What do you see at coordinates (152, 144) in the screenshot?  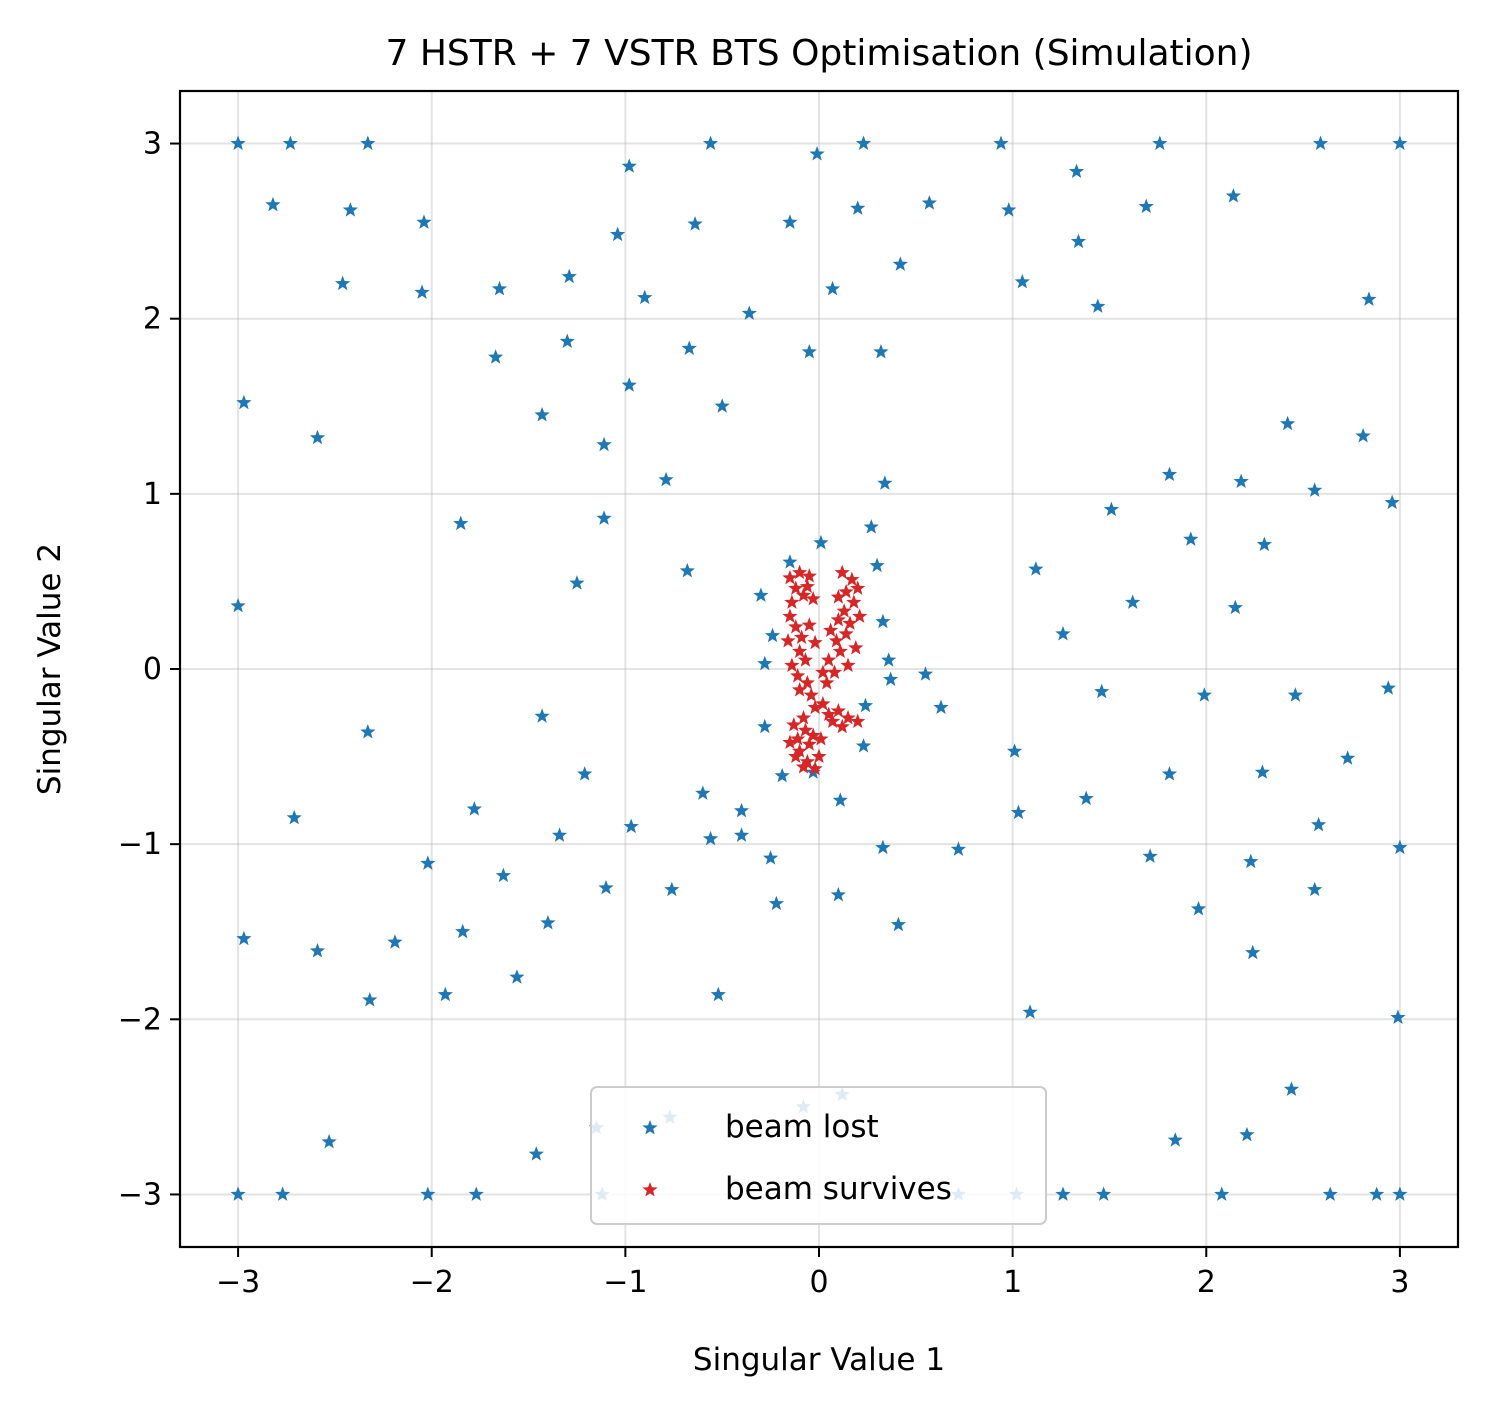 I see `y-tick-label-6: 3` at bounding box center [152, 144].